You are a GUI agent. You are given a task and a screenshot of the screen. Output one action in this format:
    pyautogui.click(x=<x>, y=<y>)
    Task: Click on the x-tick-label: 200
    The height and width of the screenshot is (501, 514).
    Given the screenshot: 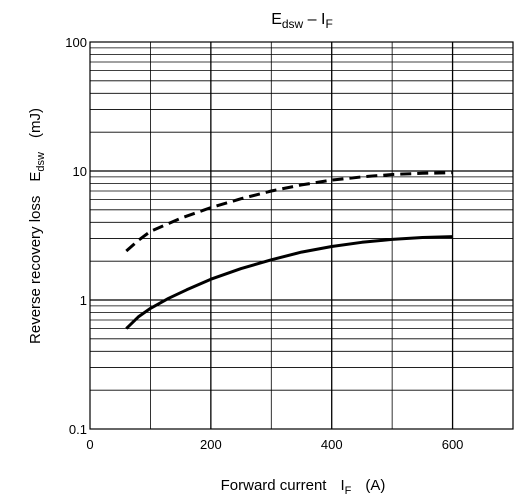 What is the action you would take?
    pyautogui.click(x=211, y=444)
    